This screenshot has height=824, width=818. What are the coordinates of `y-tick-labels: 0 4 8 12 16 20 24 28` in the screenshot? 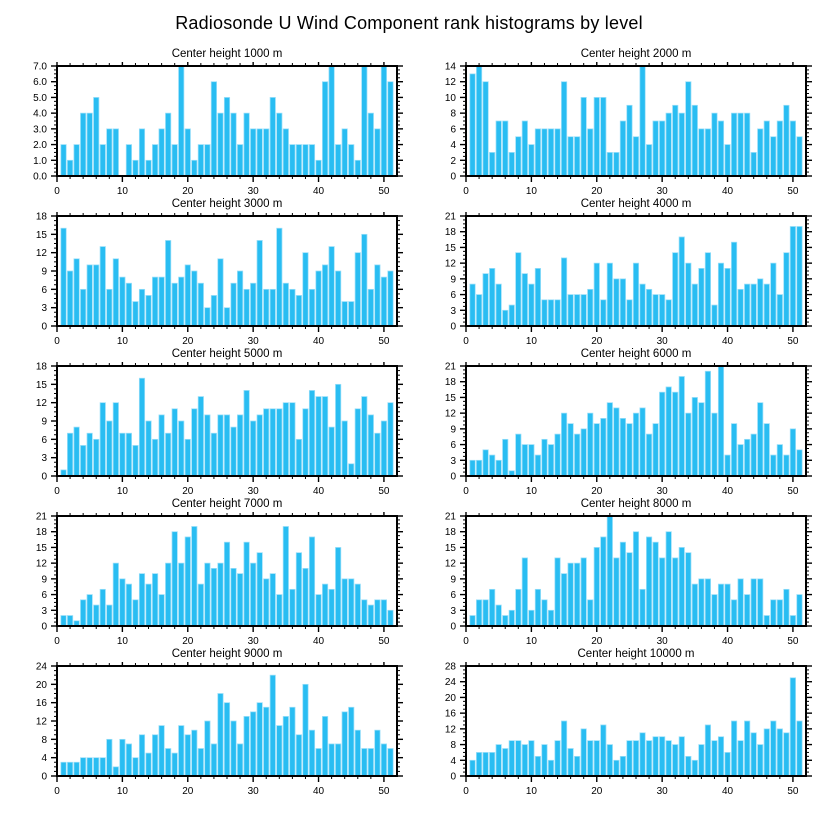 It's located at (451, 722).